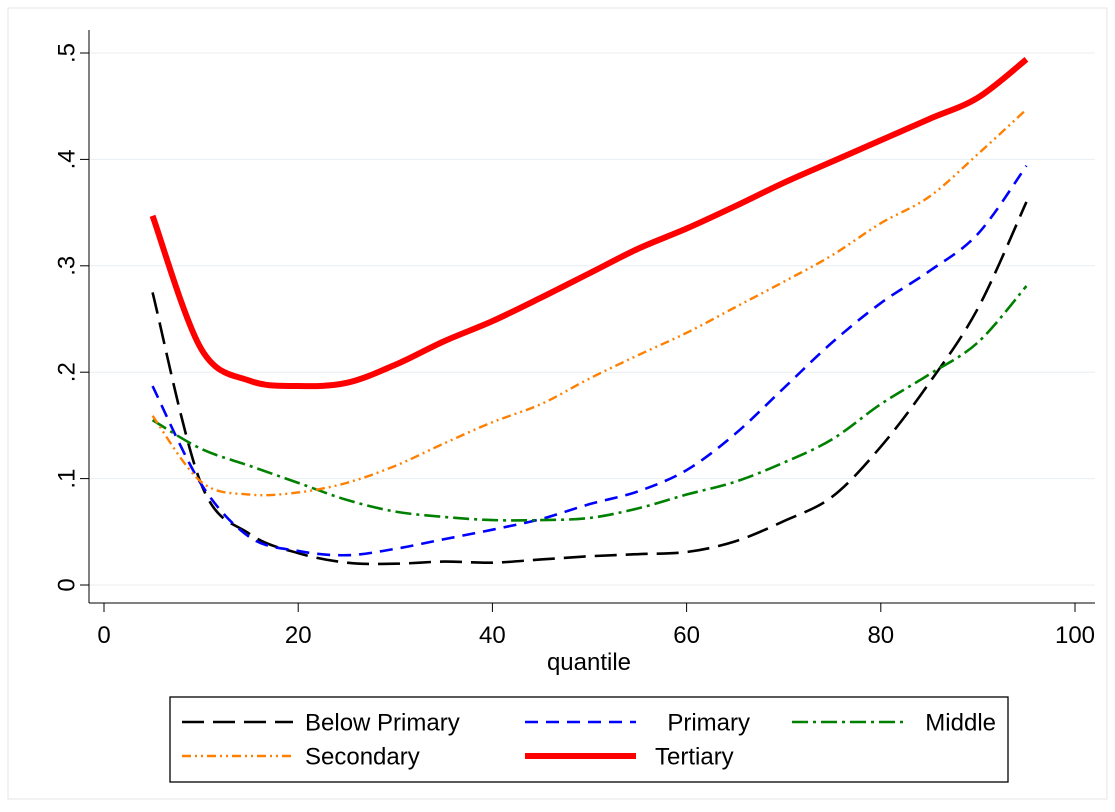  What do you see at coordinates (1075, 635) in the screenshot?
I see `x-tick-label: 100` at bounding box center [1075, 635].